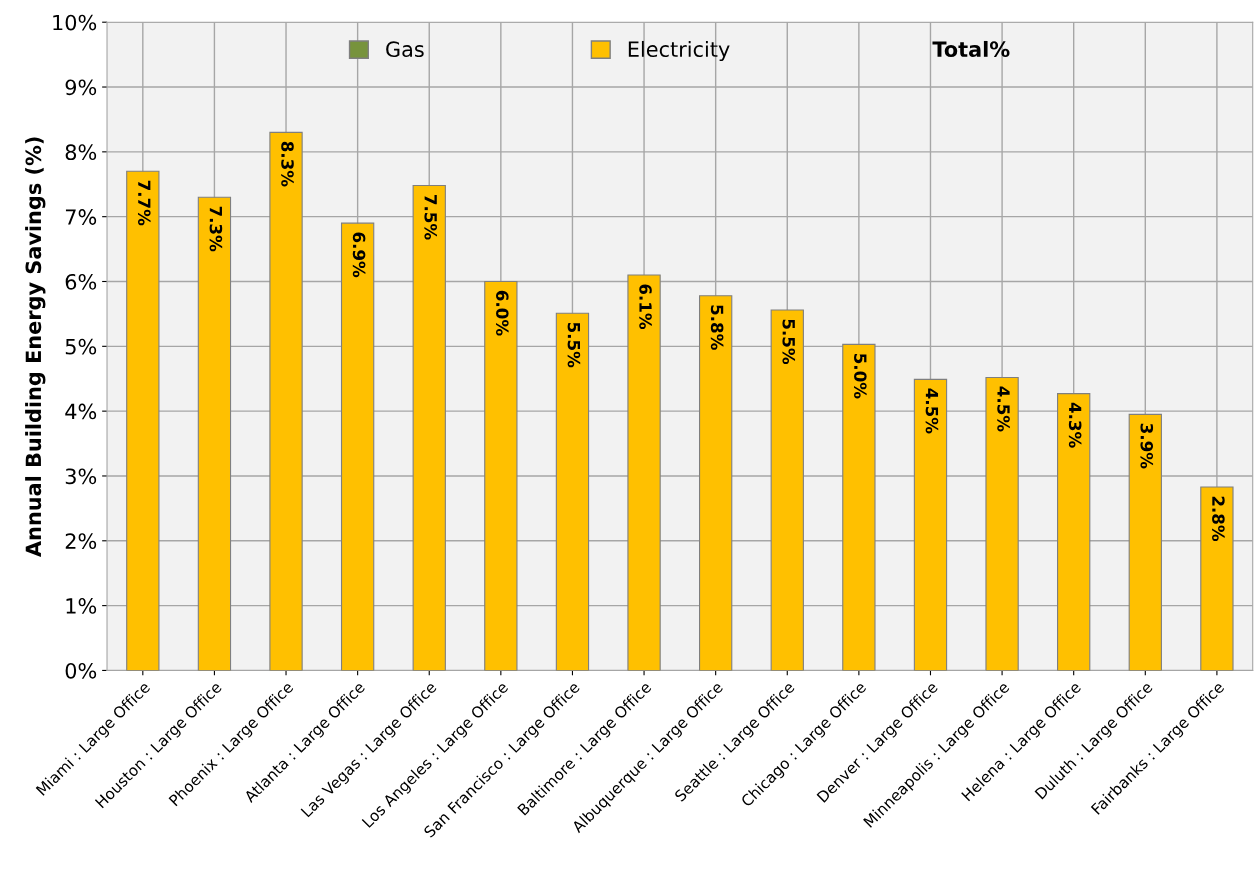  I want to click on y-tick-label: 6%, so click(81, 281).